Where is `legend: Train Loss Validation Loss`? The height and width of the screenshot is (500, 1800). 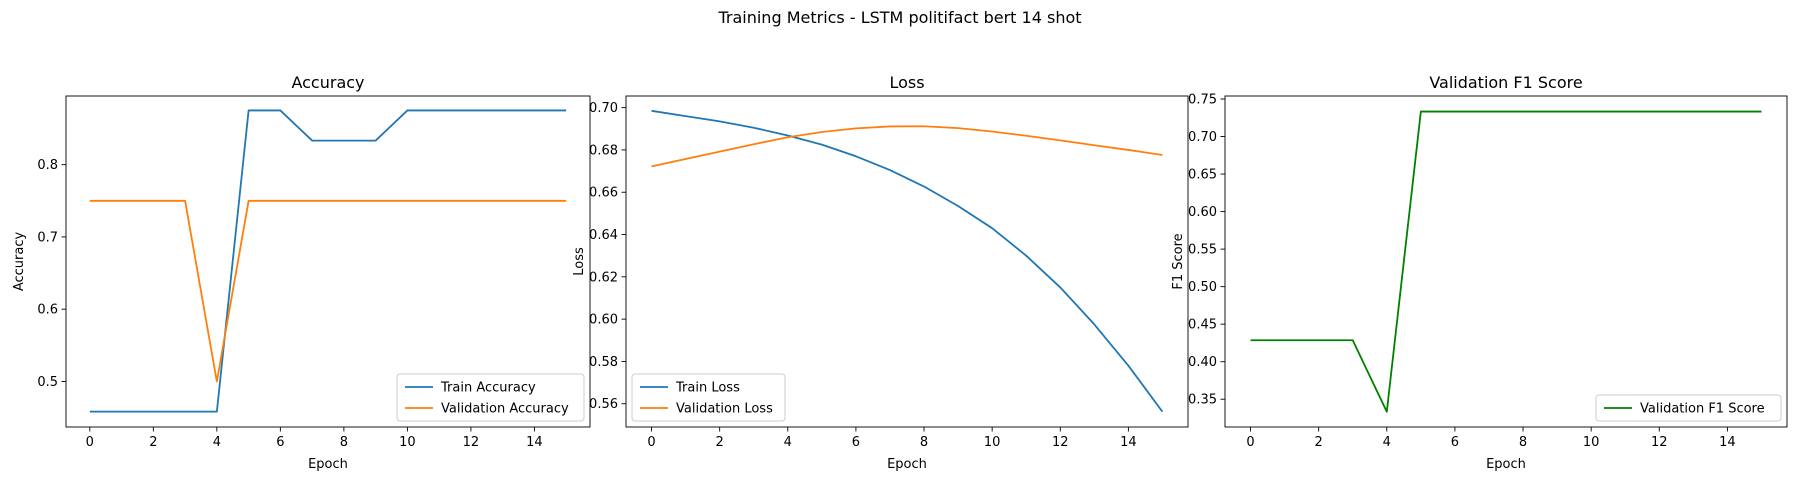
legend: Train Loss Validation Loss is located at coordinates (708, 397).